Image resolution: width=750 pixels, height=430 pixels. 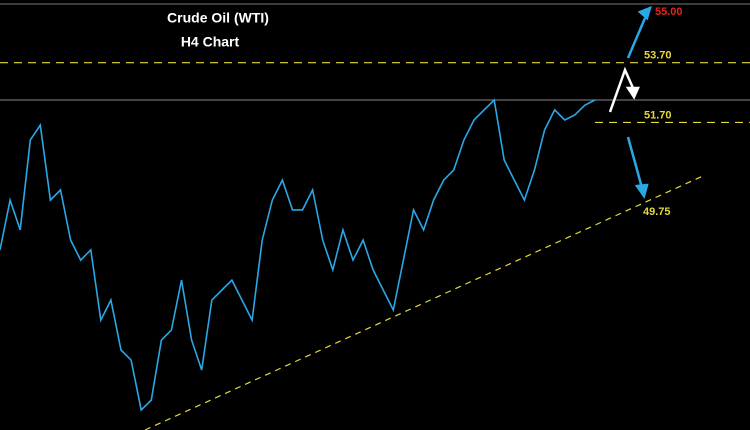 I want to click on chart-subtitle: H4 Chart, so click(x=210, y=42).